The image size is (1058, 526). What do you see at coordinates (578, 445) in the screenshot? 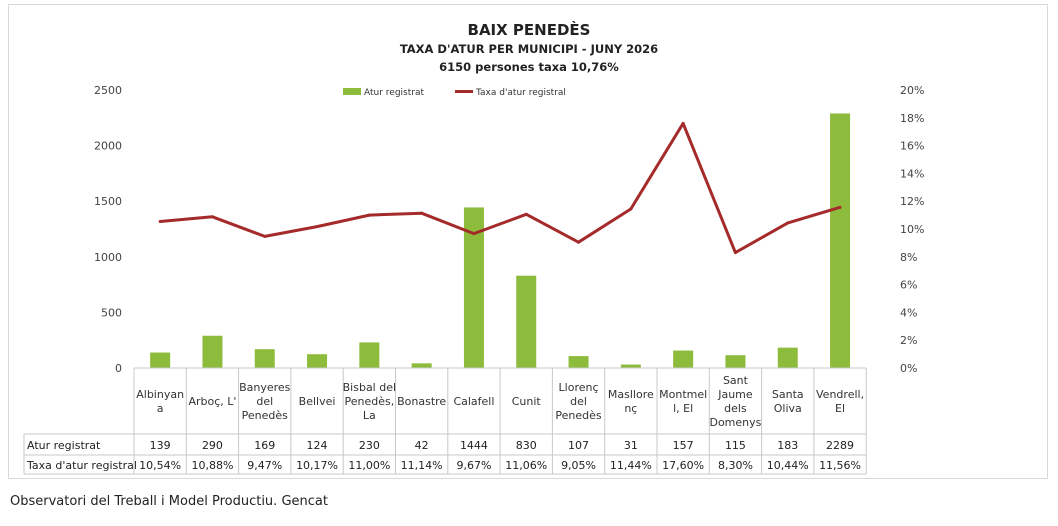
I see `data-label-atur-8: 107` at bounding box center [578, 445].